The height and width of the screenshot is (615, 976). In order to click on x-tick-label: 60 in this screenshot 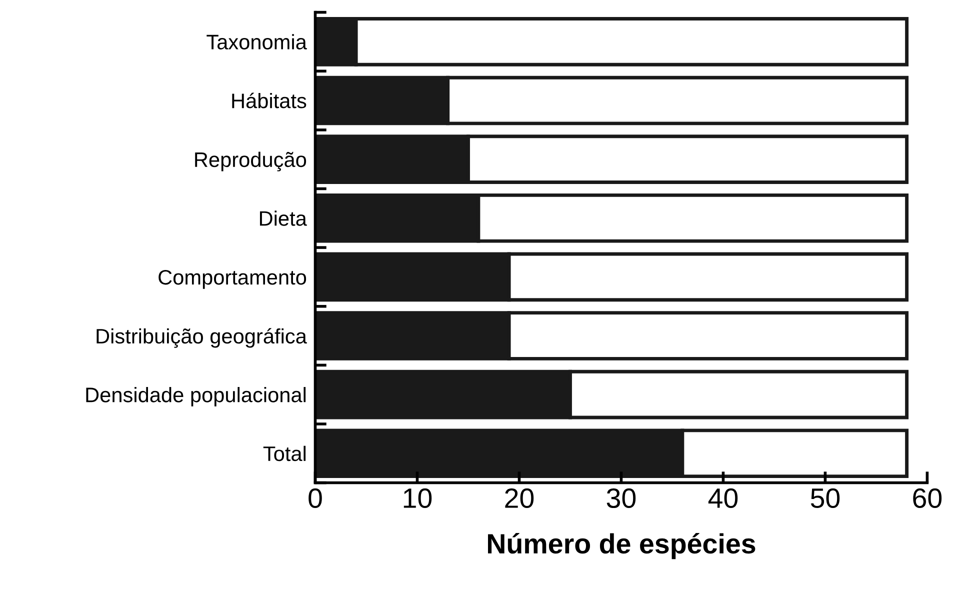, I will do `click(927, 498)`.